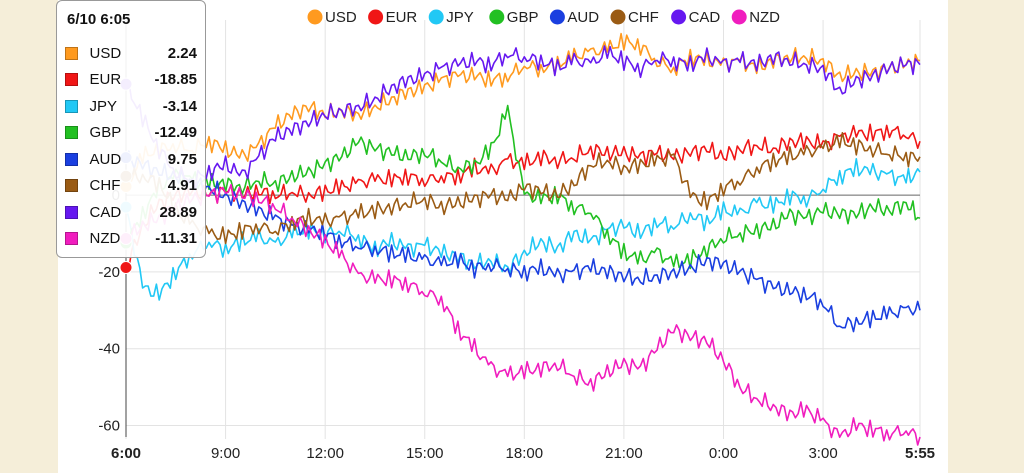 This screenshot has width=1024, height=473. What do you see at coordinates (109, 272) in the screenshot?
I see `y-tick-label: -20` at bounding box center [109, 272].